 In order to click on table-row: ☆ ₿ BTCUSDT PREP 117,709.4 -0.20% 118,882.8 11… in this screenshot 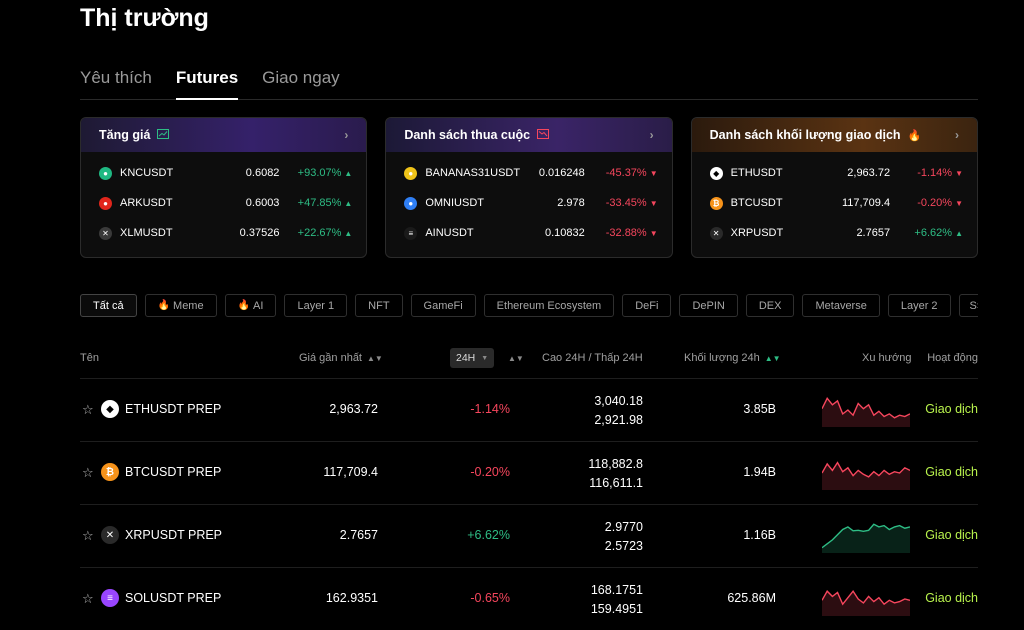, I will do `click(529, 472)`.